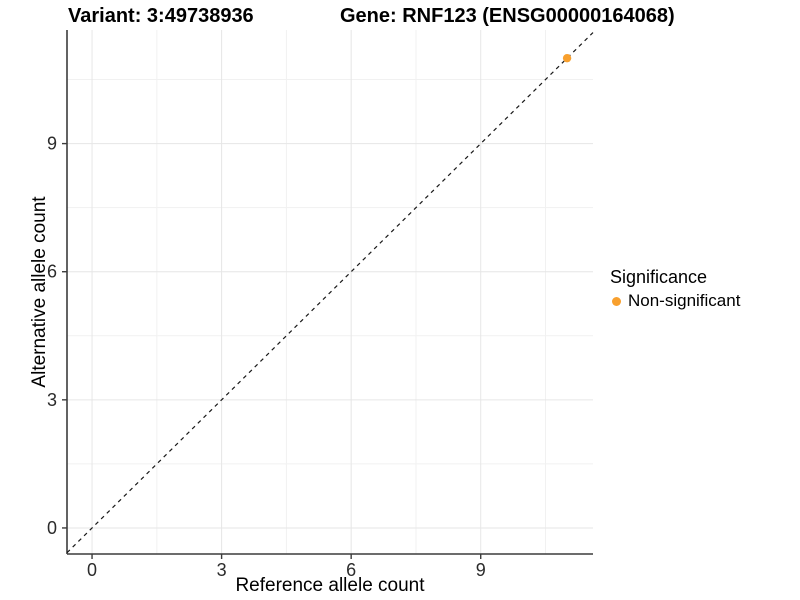  Describe the element at coordinates (330, 585) in the screenshot. I see `x-axis-title: Reference allele count` at that location.